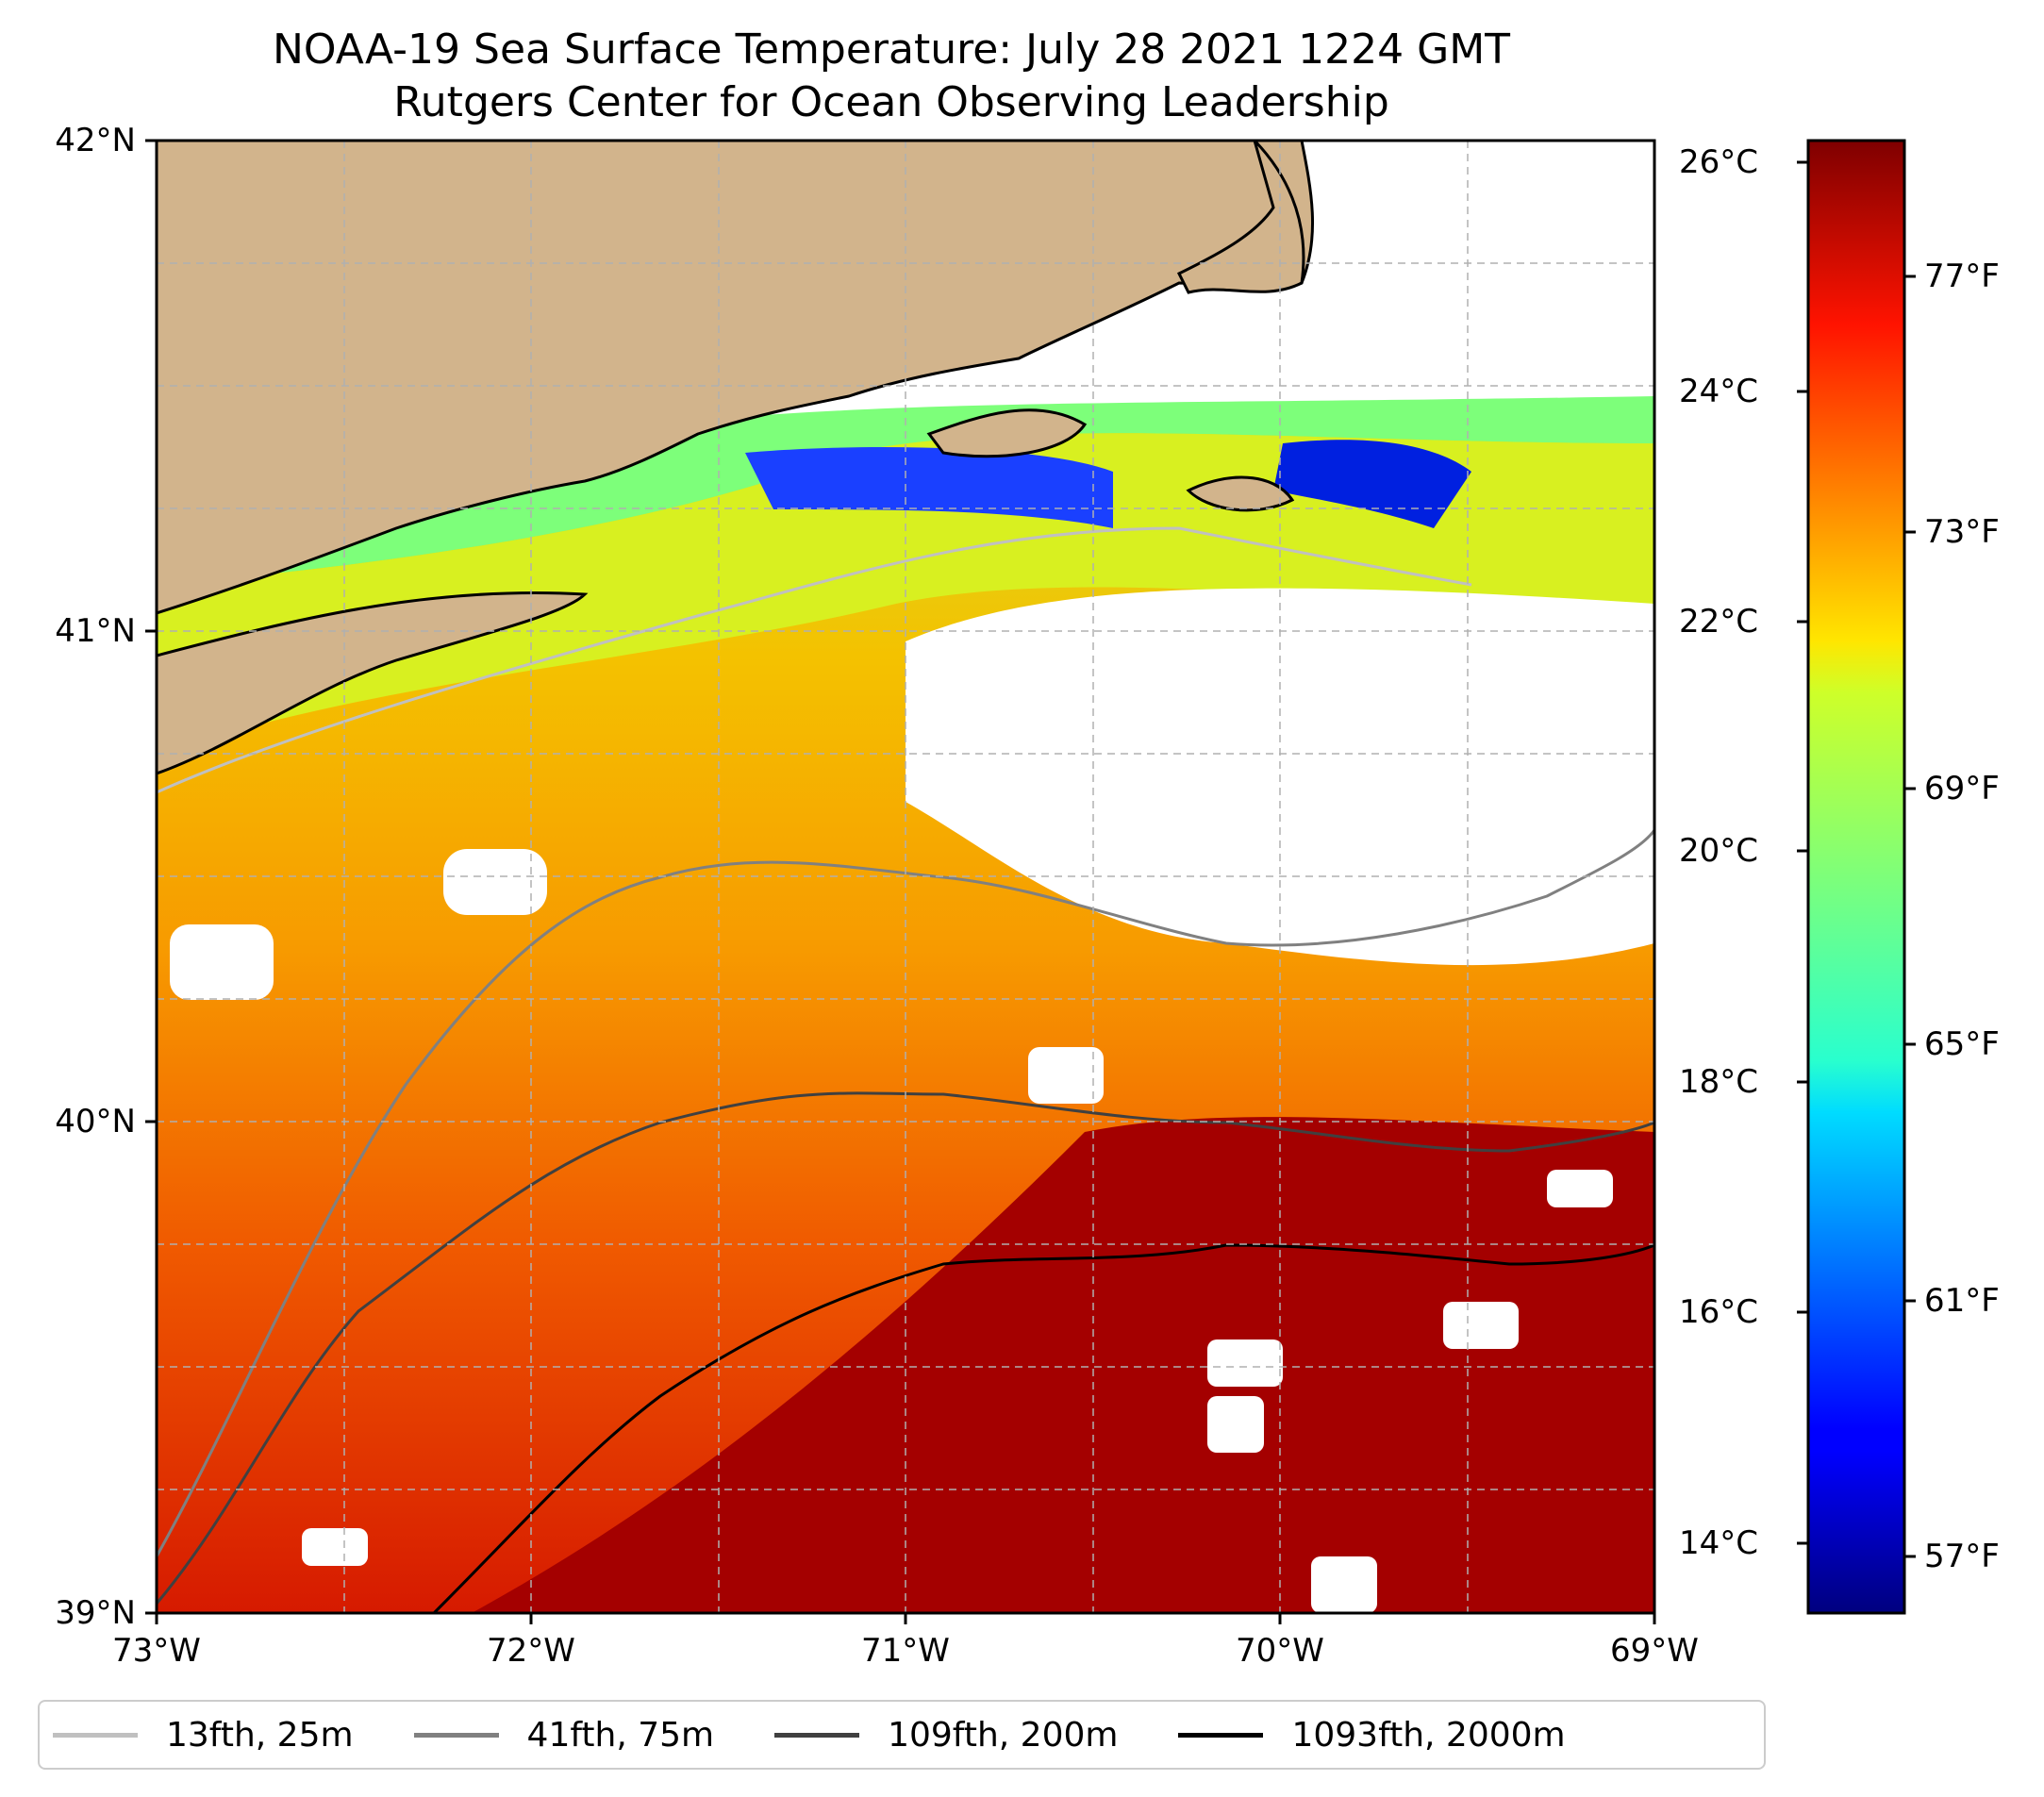  I want to click on lat-tick-label: 42°N, so click(95, 140).